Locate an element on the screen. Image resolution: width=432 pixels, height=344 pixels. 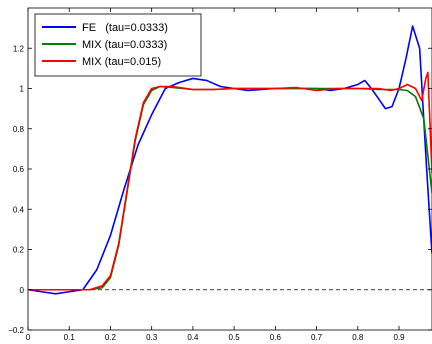
y-tick-label: 0.2 is located at coordinates (19, 250).